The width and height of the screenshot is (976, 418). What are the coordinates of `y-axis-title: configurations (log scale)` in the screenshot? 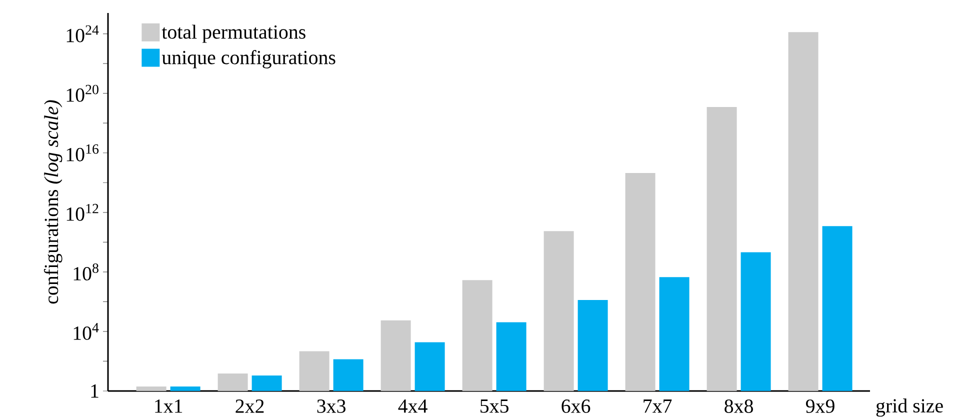 It's located at (53, 202).